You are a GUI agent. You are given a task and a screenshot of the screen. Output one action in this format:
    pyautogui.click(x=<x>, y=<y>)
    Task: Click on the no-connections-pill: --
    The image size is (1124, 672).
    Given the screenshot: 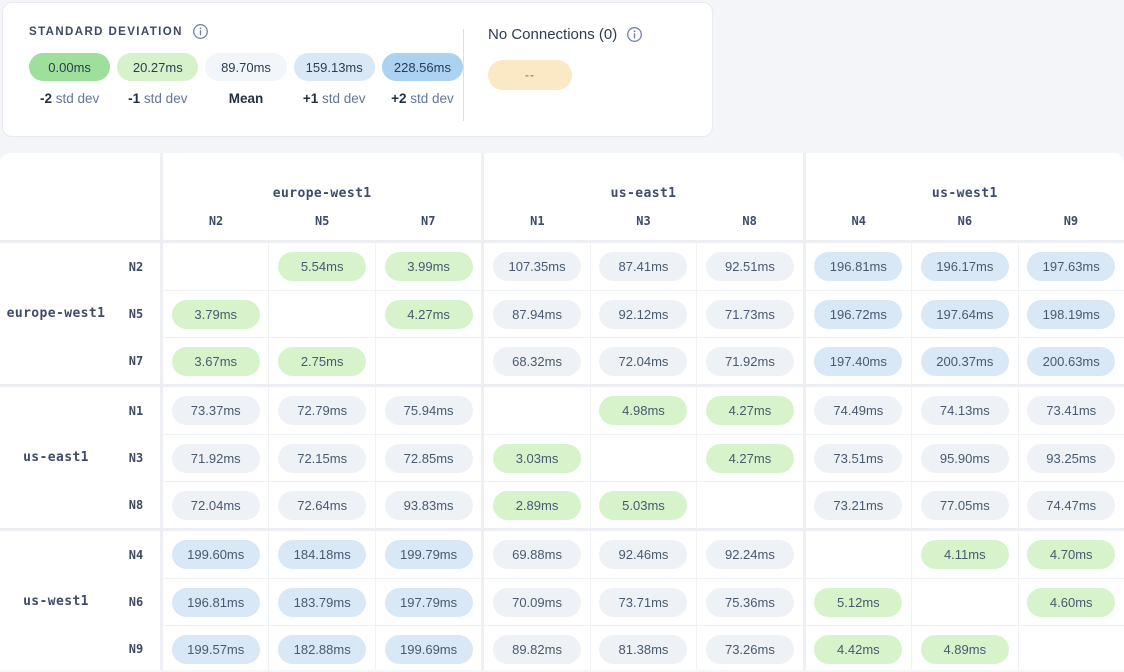 What is the action you would take?
    pyautogui.click(x=530, y=75)
    